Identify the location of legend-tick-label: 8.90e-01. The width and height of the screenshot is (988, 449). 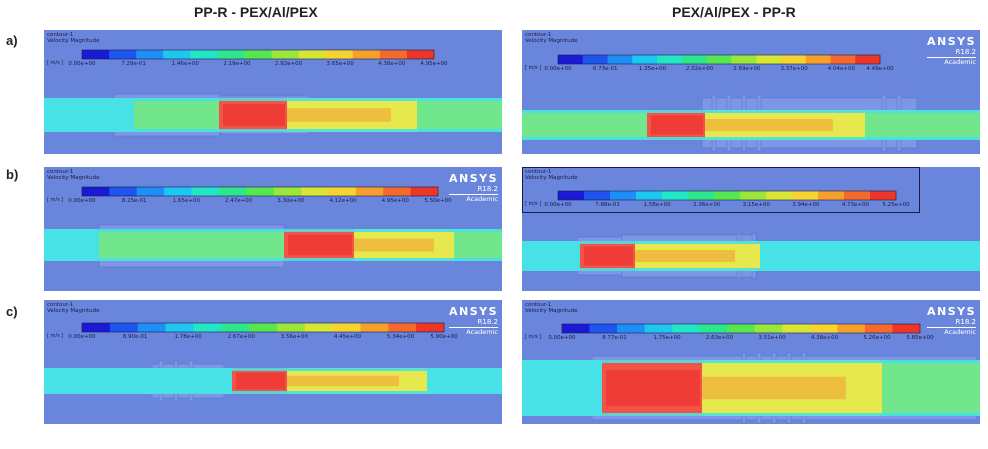
(135, 337).